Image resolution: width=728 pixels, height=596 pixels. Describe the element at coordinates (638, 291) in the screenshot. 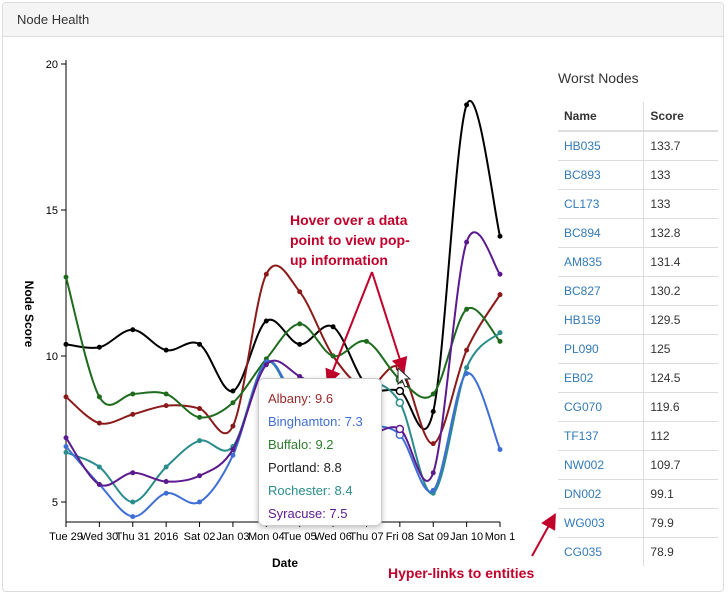

I see `table-row: BC827 130.2` at that location.